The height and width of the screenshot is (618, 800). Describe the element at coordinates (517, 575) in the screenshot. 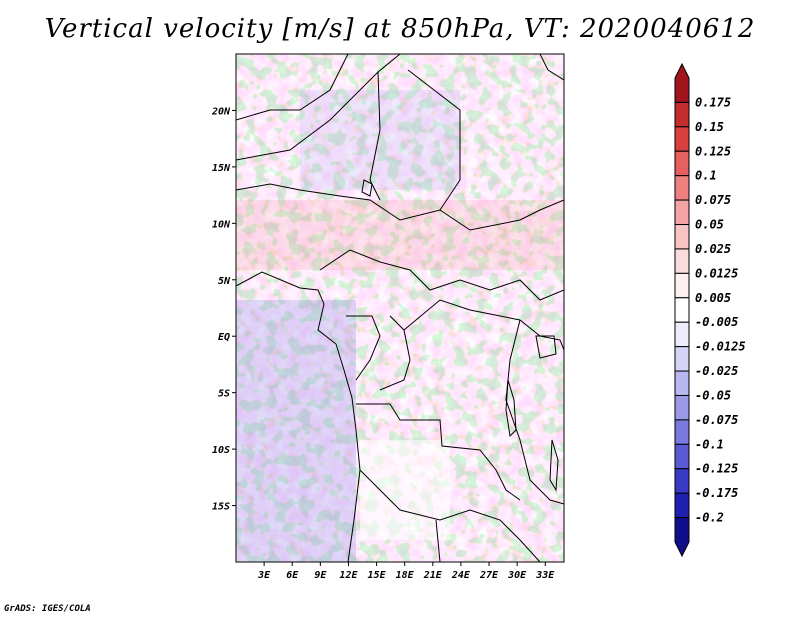

I see `lon-tick-label: 30E` at that location.